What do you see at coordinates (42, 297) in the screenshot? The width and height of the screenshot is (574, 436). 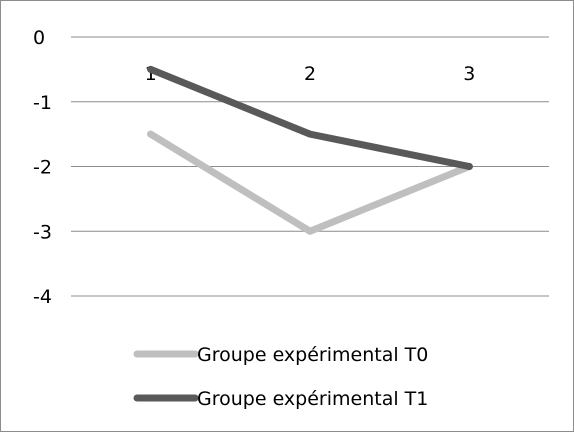 I see `y-tick-label: -4` at bounding box center [42, 297].